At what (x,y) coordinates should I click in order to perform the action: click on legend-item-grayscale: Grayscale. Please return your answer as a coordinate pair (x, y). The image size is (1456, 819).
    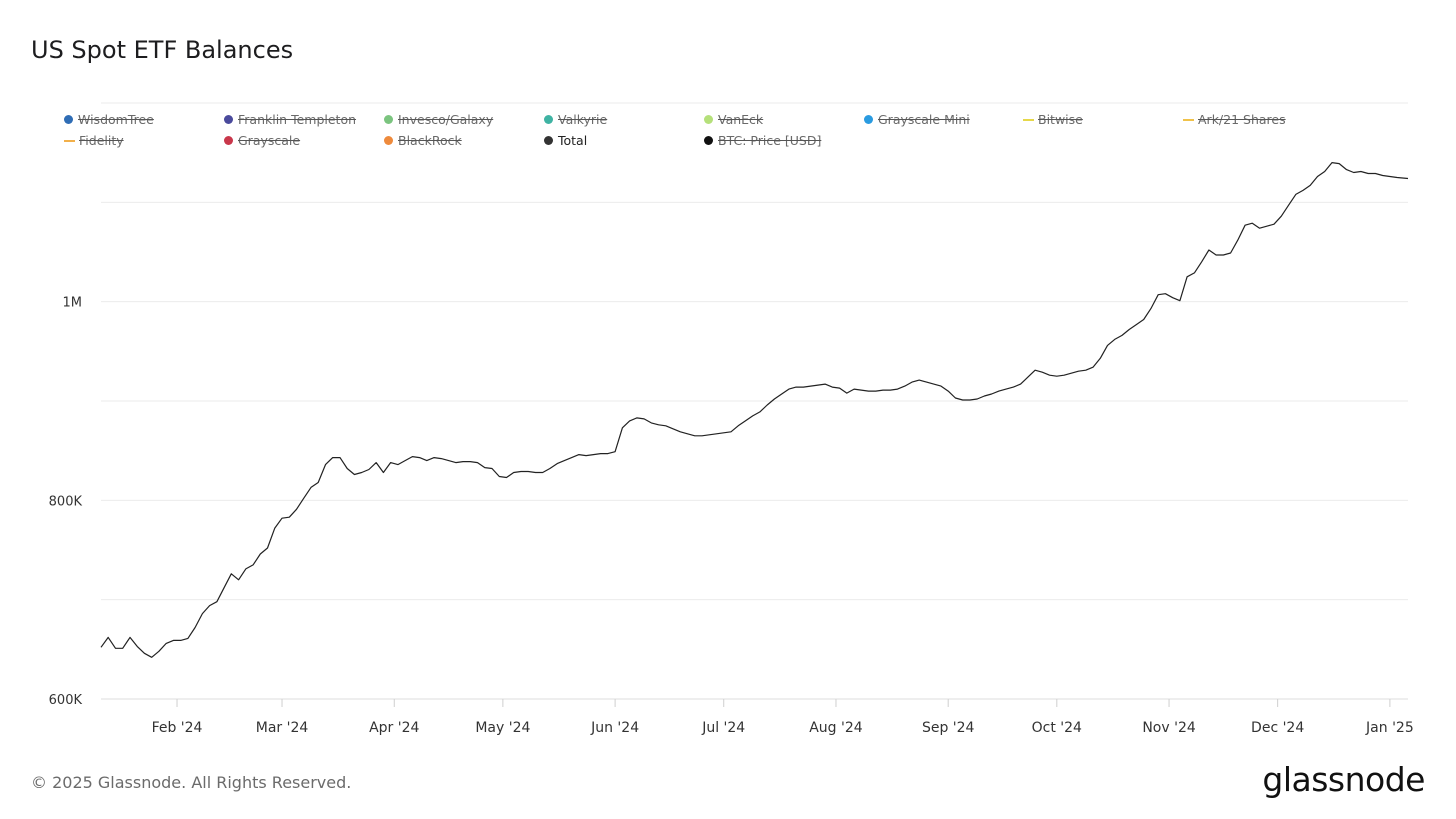
    Looking at the image, I should click on (262, 141).